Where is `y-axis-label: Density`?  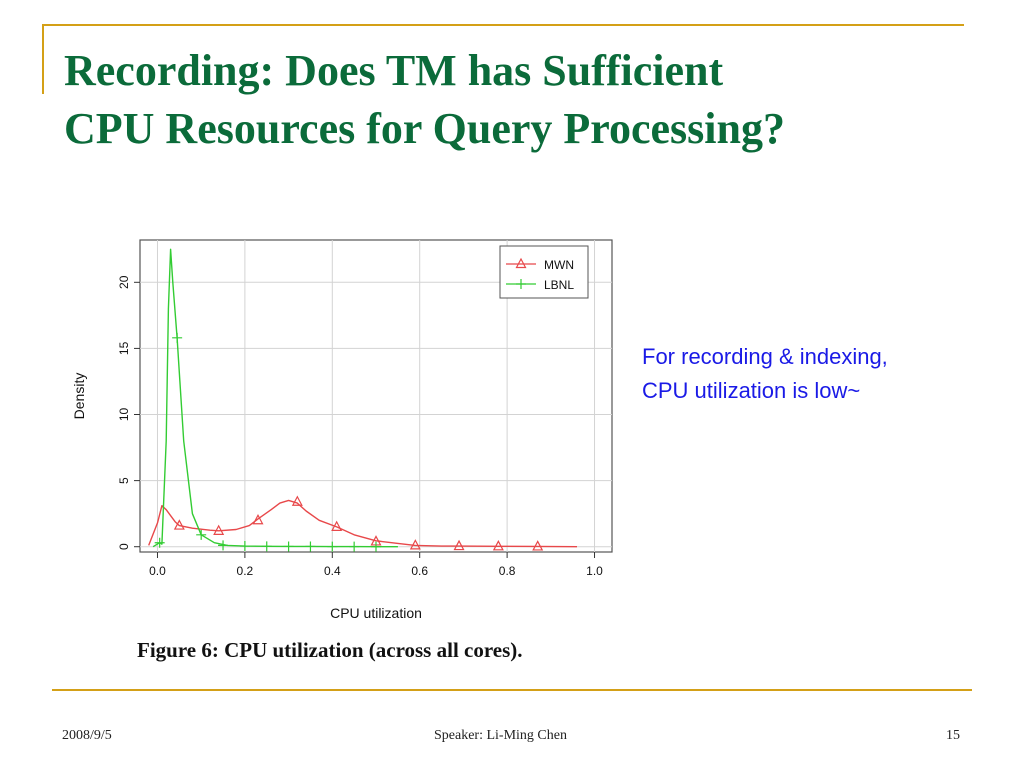 y-axis-label: Density is located at coordinates (79, 396).